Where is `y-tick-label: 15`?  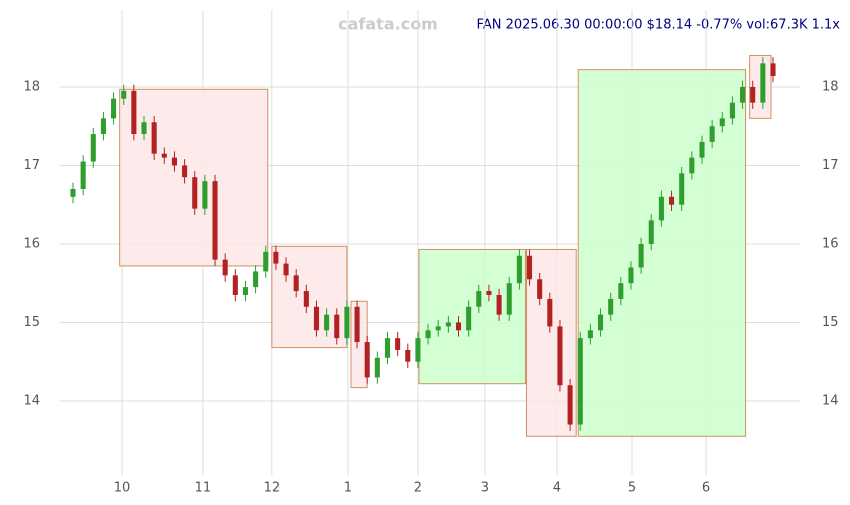 y-tick-label: 15 is located at coordinates (31, 322).